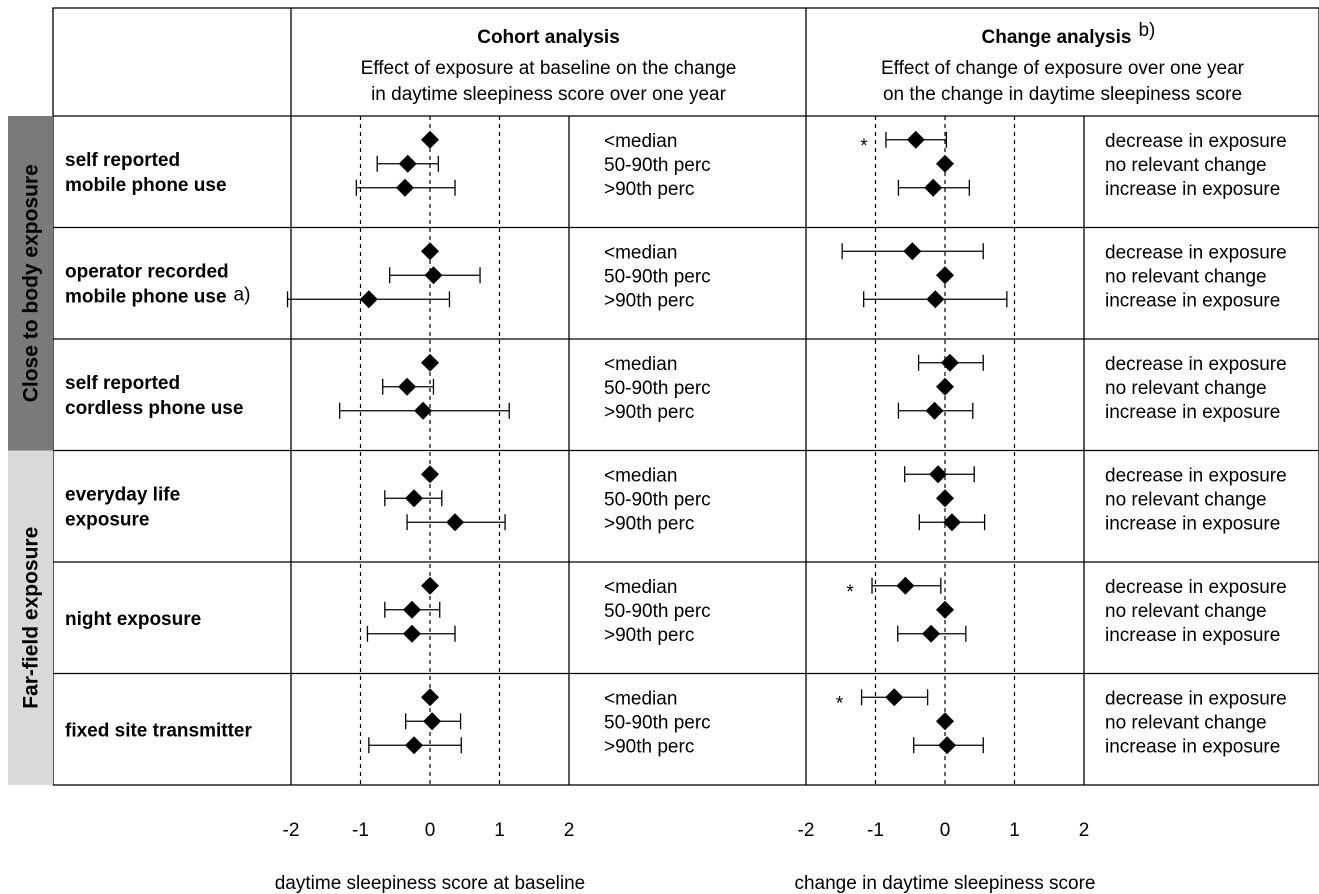 The height and width of the screenshot is (894, 1319). Describe the element at coordinates (154, 408) in the screenshot. I see `row-label: cordless phone use` at that location.